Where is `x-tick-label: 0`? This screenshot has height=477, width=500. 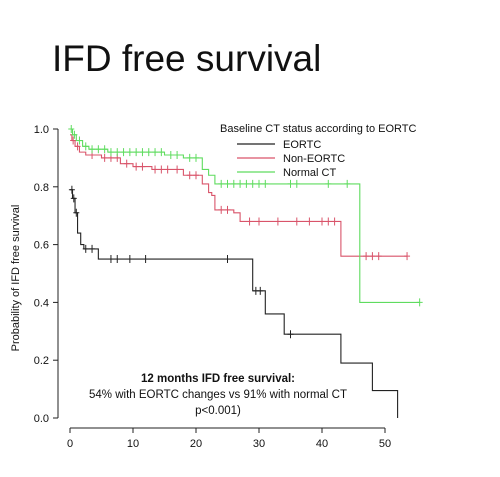 x-tick-label: 0 is located at coordinates (70, 444).